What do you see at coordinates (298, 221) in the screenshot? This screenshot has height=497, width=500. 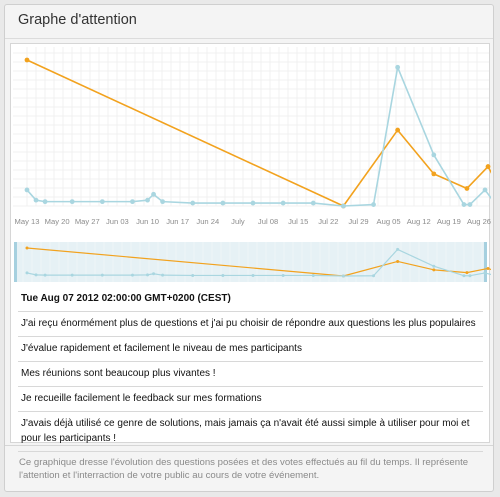 I see `x-tick-label: Jul 15` at bounding box center [298, 221].